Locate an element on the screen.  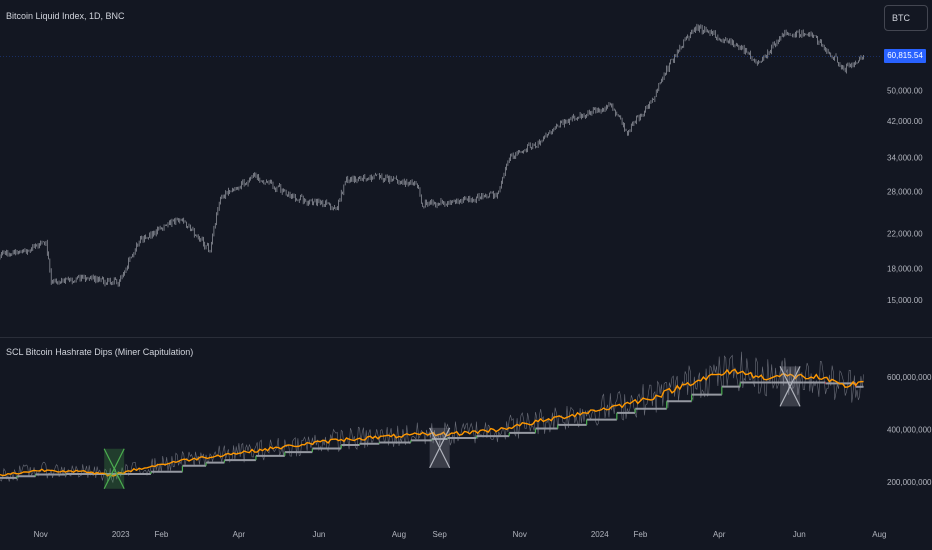
price-axis-tick-label: 50,000.00 is located at coordinates (905, 91).